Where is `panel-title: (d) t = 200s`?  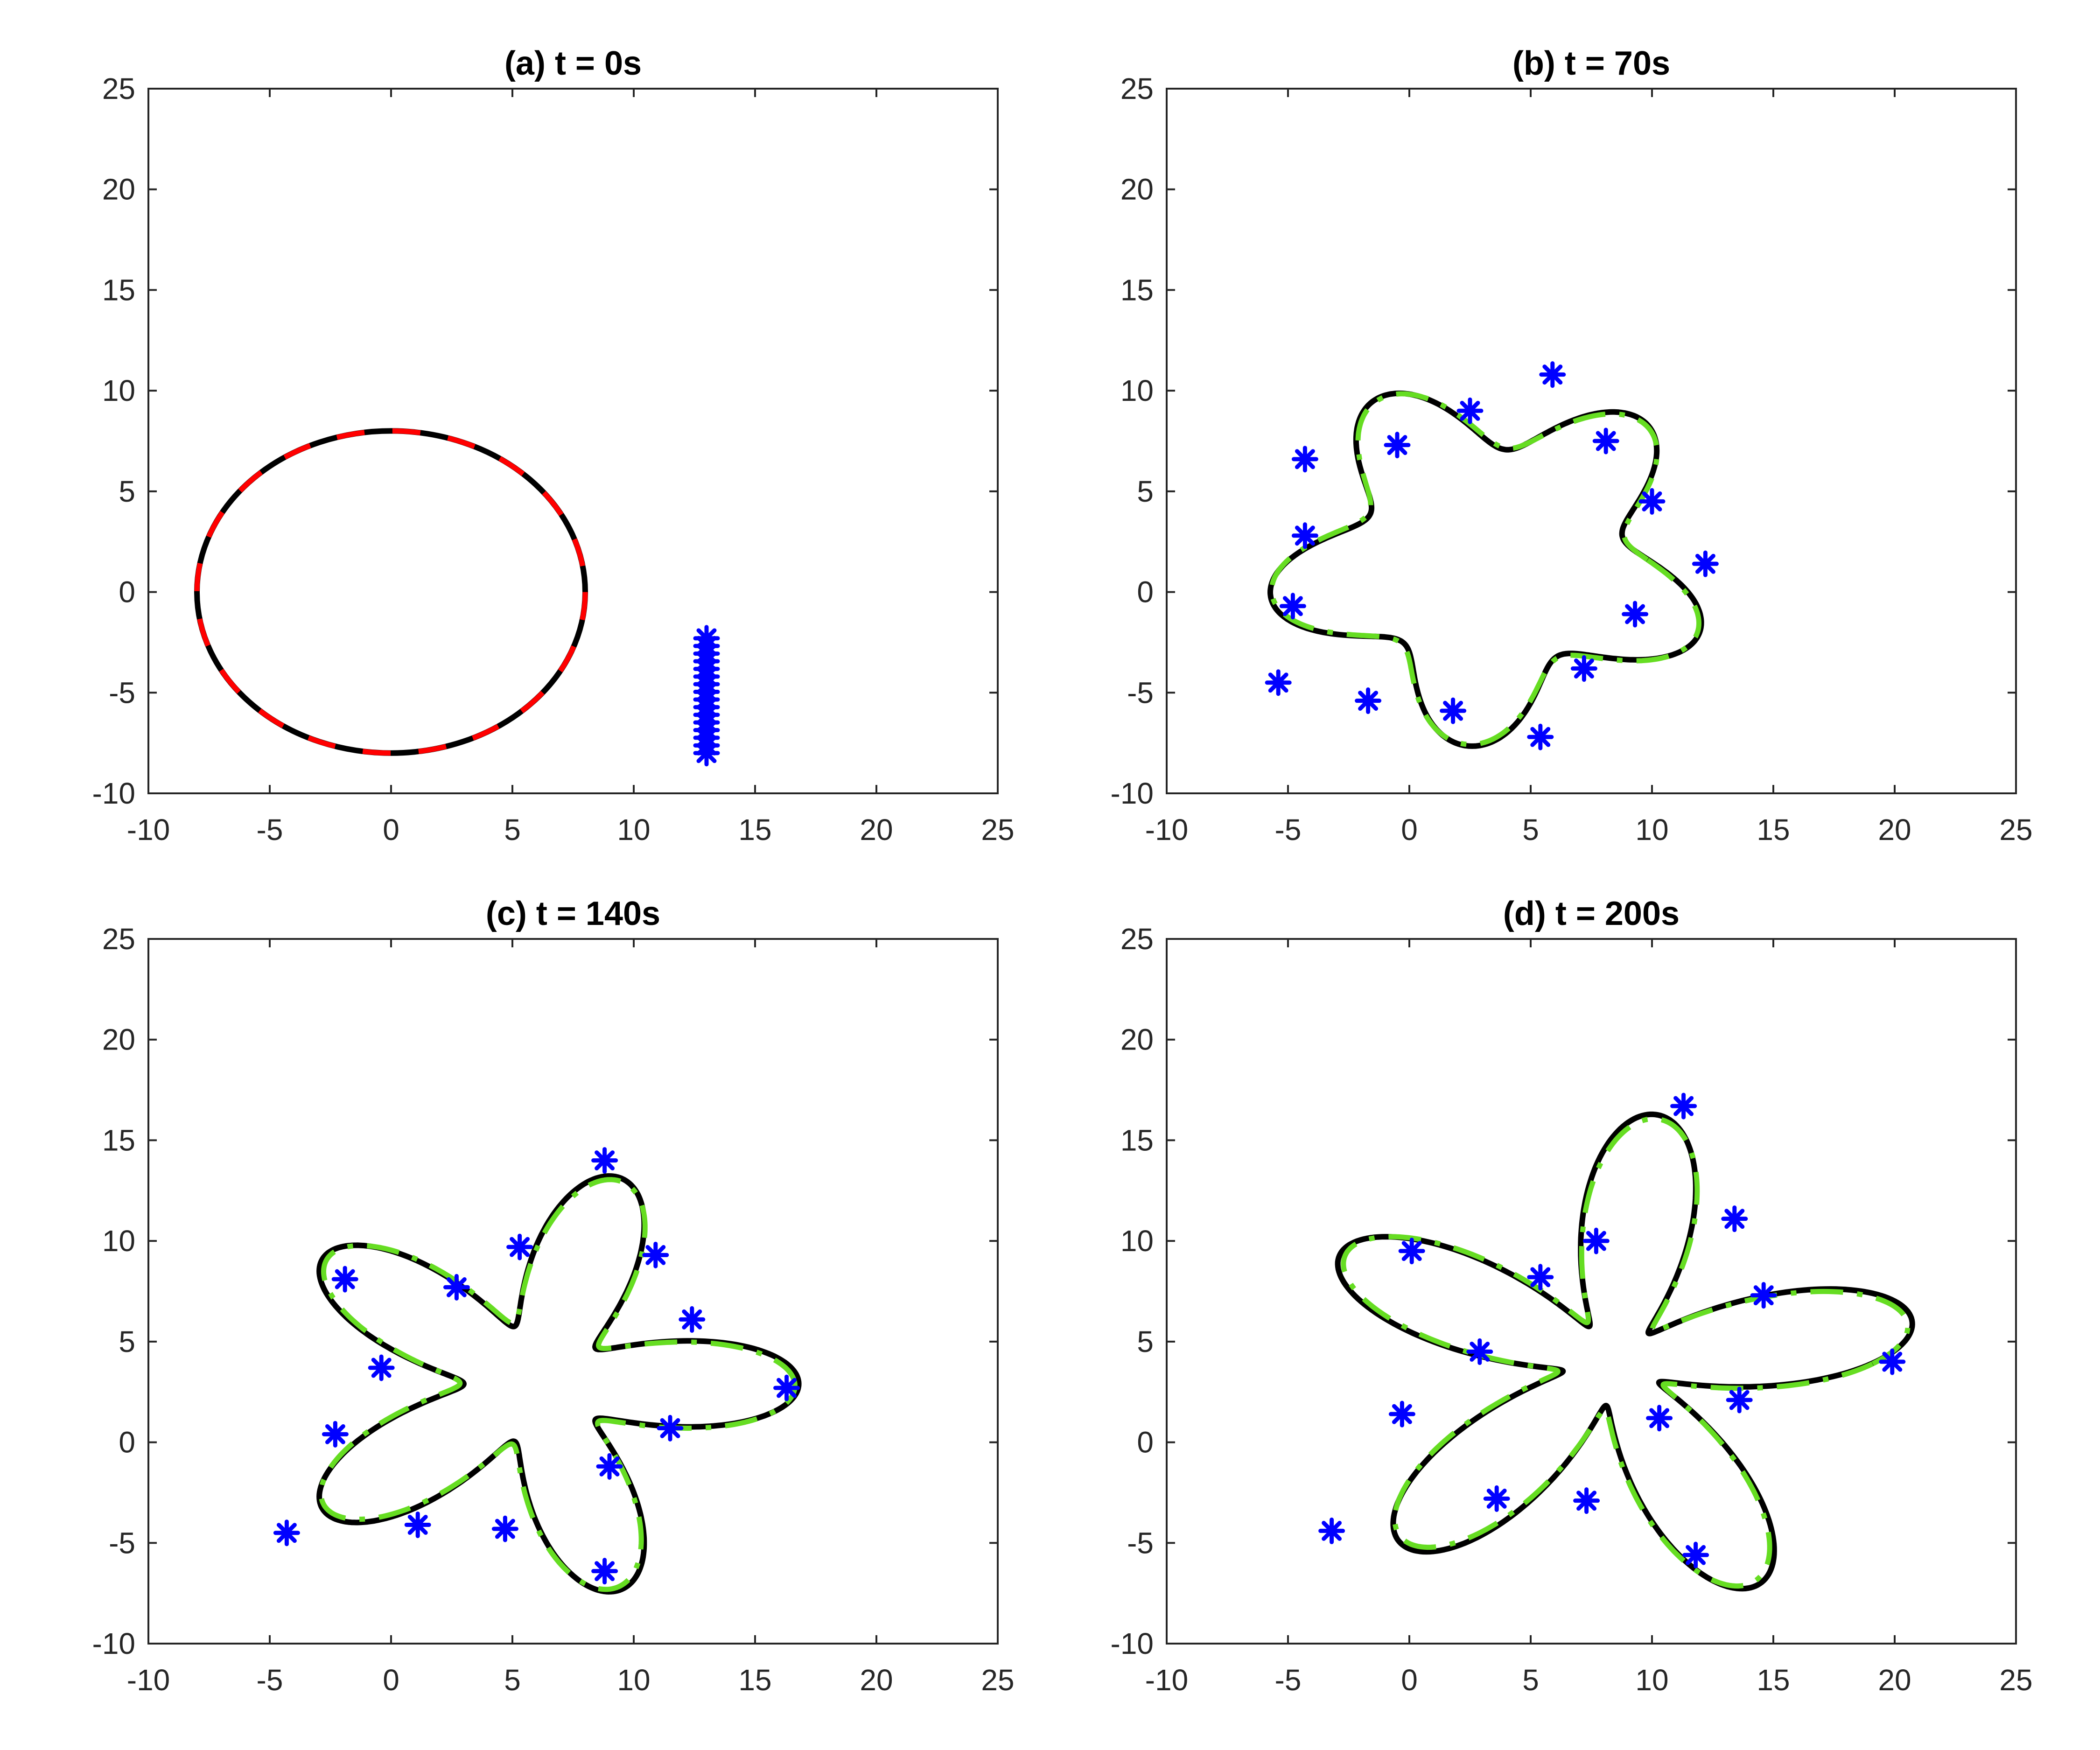
panel-title: (d) t = 200s is located at coordinates (1591, 913).